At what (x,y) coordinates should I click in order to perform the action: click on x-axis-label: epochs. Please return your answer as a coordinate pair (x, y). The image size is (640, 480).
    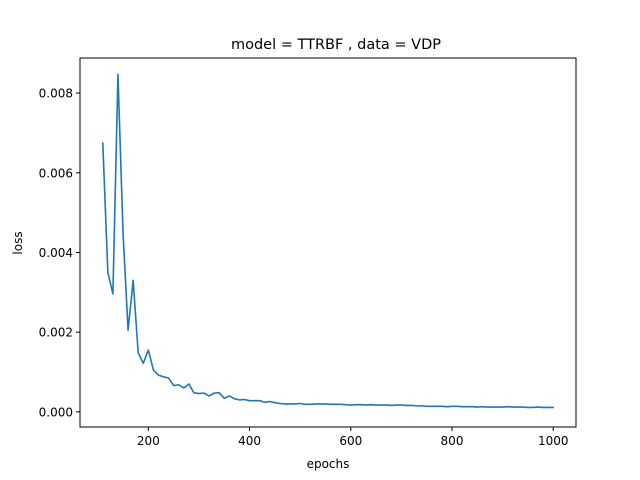
    Looking at the image, I should click on (328, 464).